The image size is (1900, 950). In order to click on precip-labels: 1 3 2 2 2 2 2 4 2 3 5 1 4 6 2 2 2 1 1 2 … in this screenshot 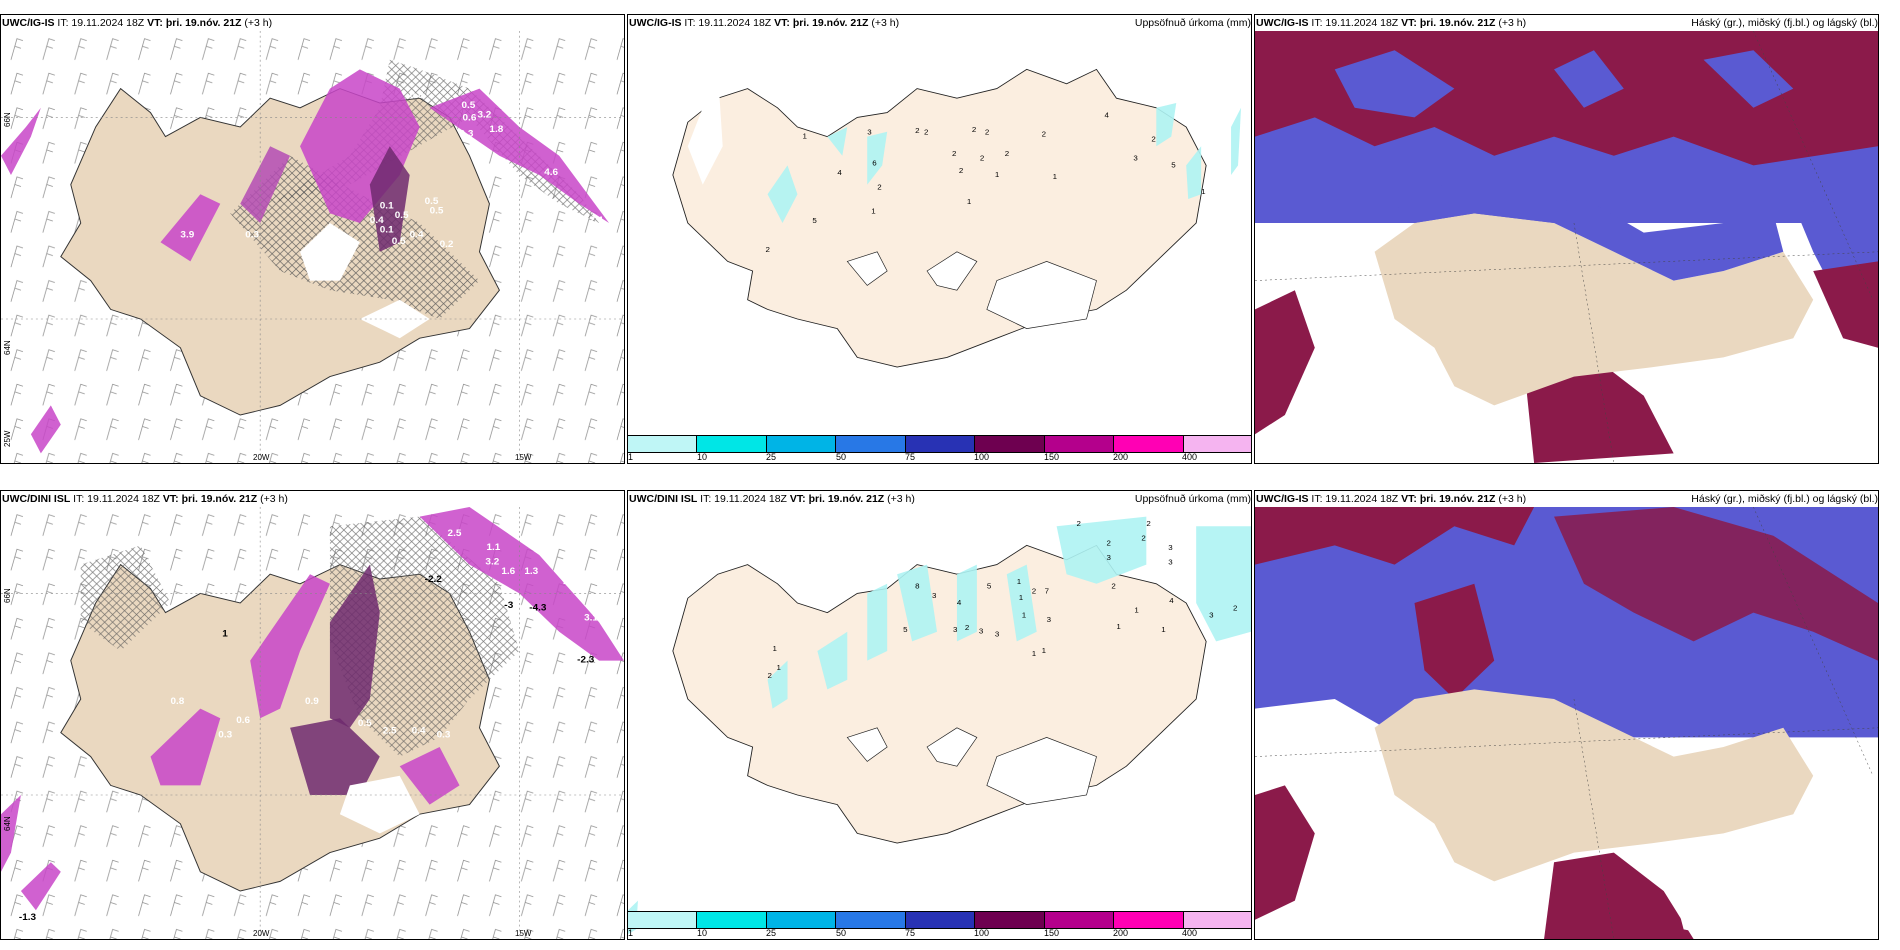, I will do `click(986, 182)`.